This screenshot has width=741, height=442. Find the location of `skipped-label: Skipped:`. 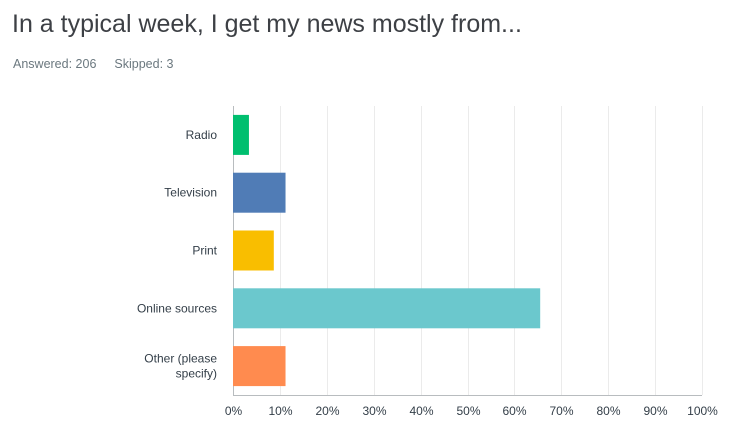

skipped-label: Skipped: is located at coordinates (139, 64).